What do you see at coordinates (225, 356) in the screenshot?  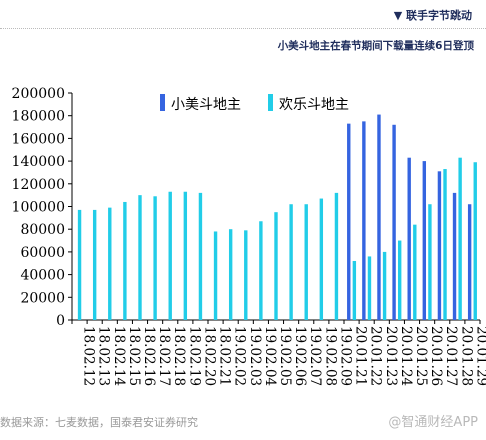 I see `x-tick-label: 18.02.21` at bounding box center [225, 356].